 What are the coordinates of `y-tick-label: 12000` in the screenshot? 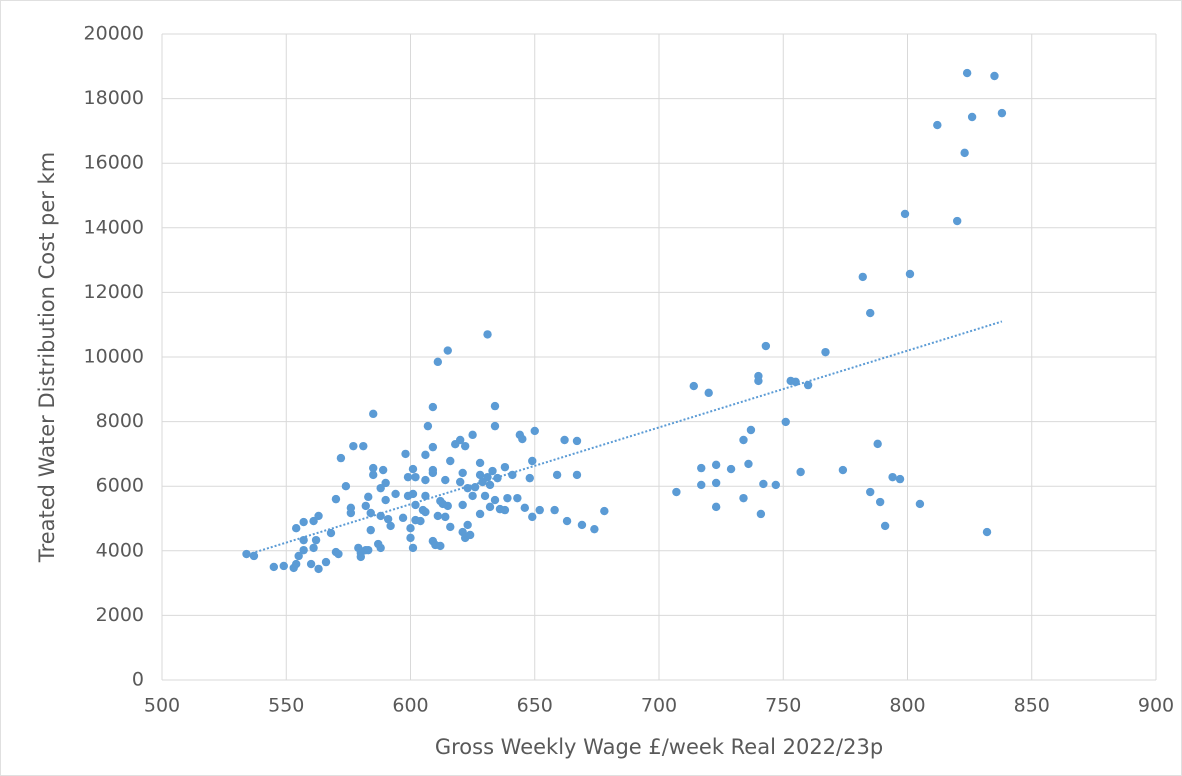 It's located at (114, 292).